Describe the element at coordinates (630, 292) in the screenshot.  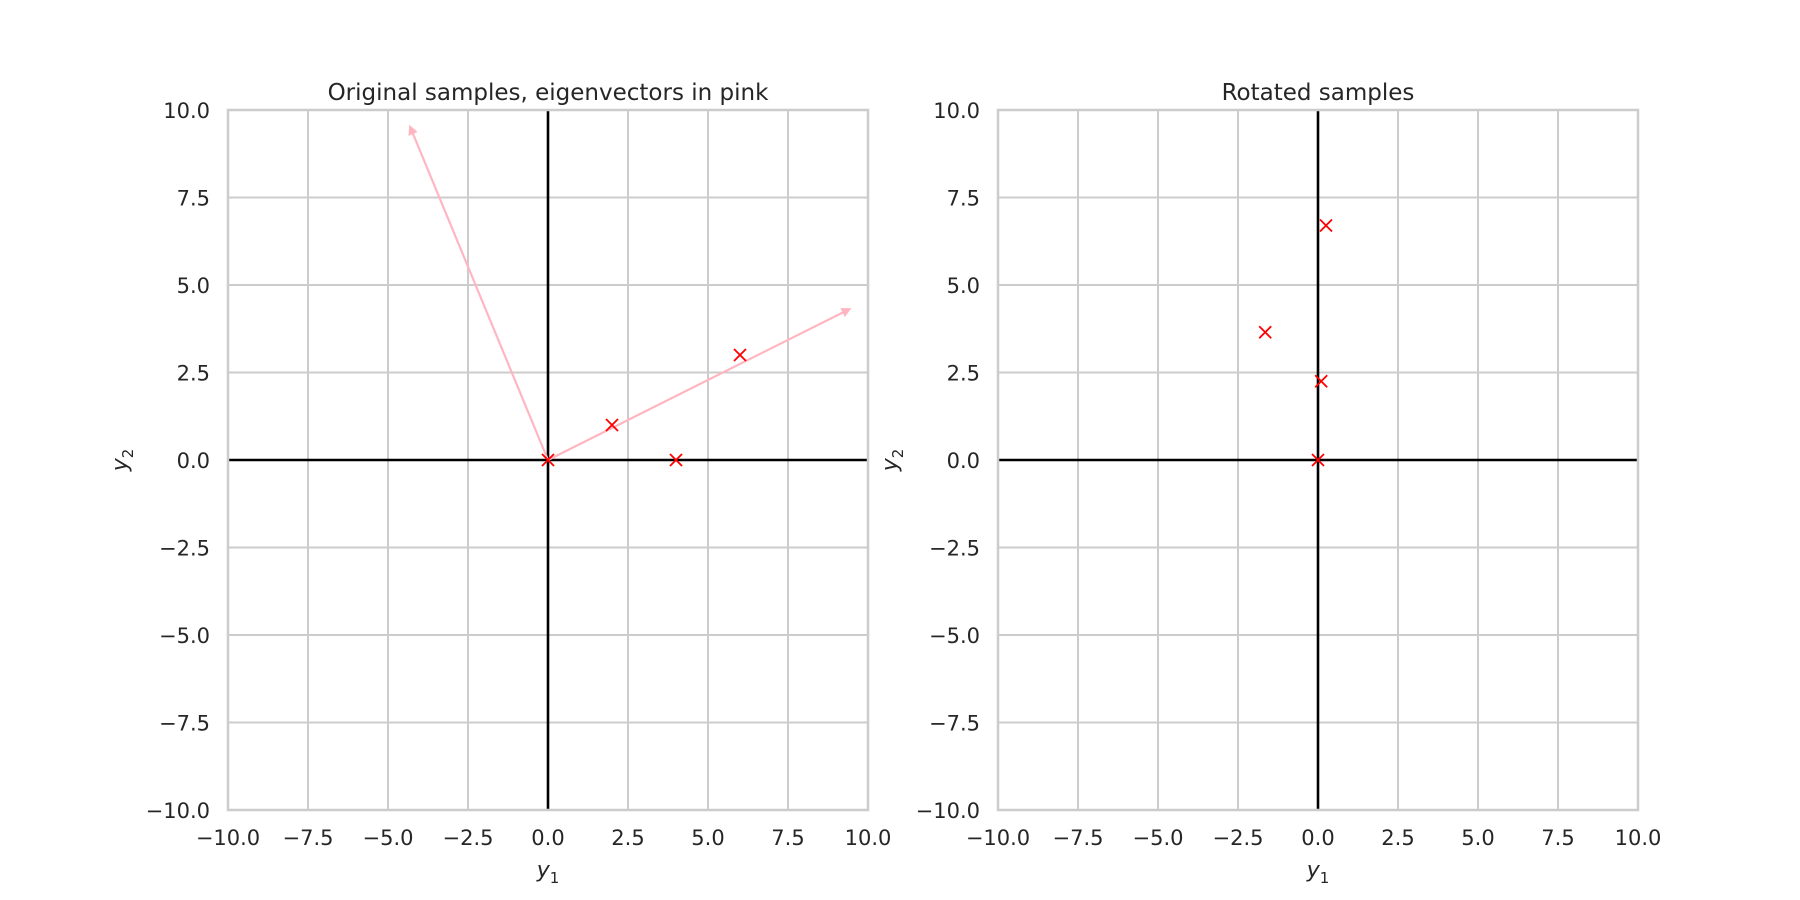
I see `eigenvectors` at that location.